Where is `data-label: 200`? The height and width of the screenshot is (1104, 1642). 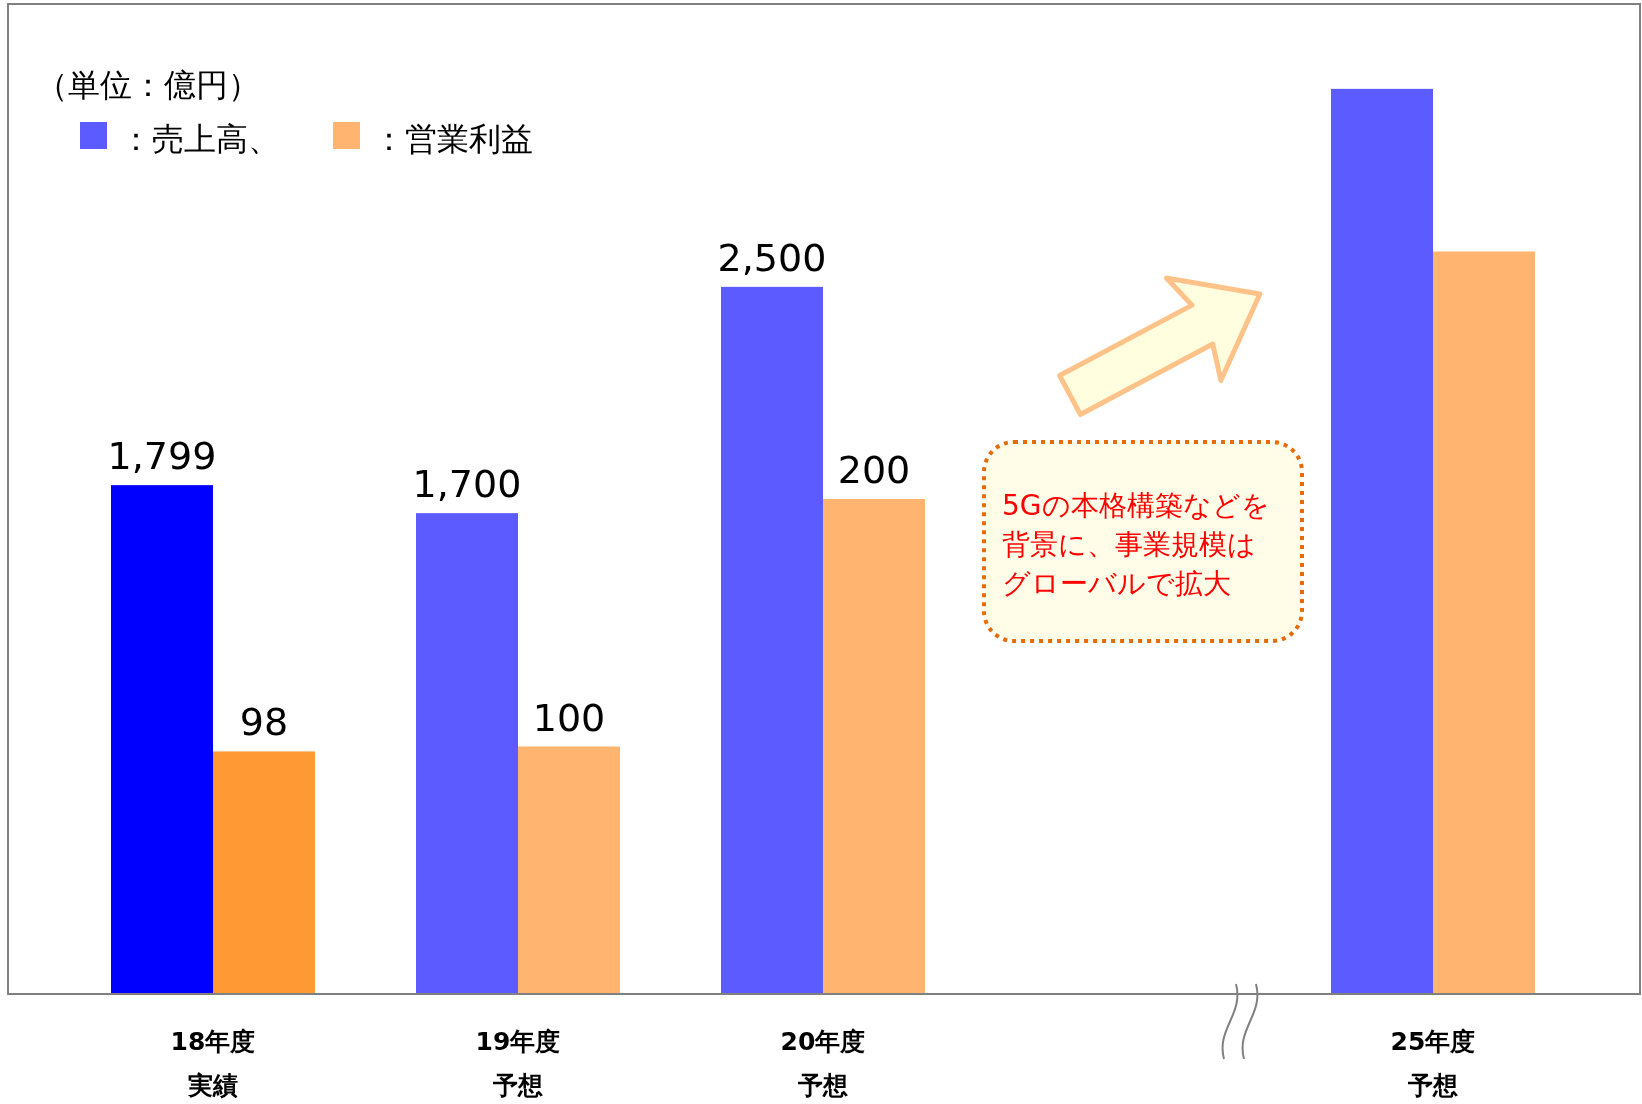
data-label: 200 is located at coordinates (874, 470).